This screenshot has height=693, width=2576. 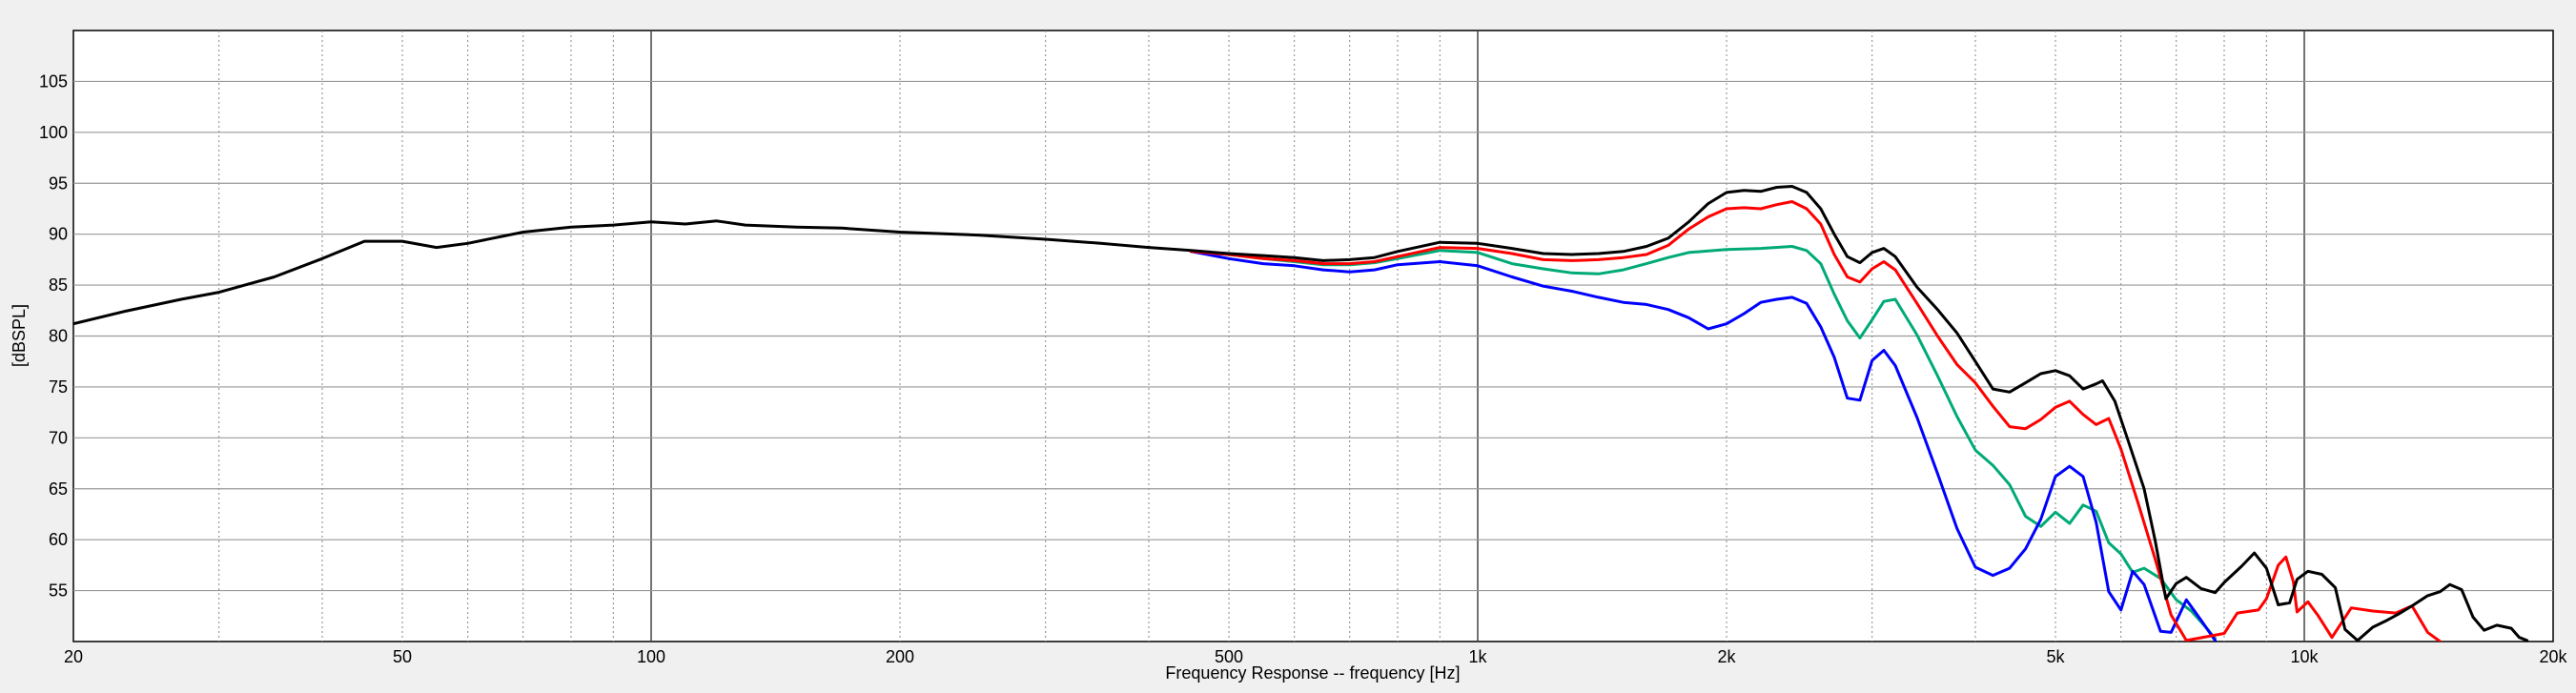 I want to click on x-tick-label: 20k, so click(x=2553, y=656).